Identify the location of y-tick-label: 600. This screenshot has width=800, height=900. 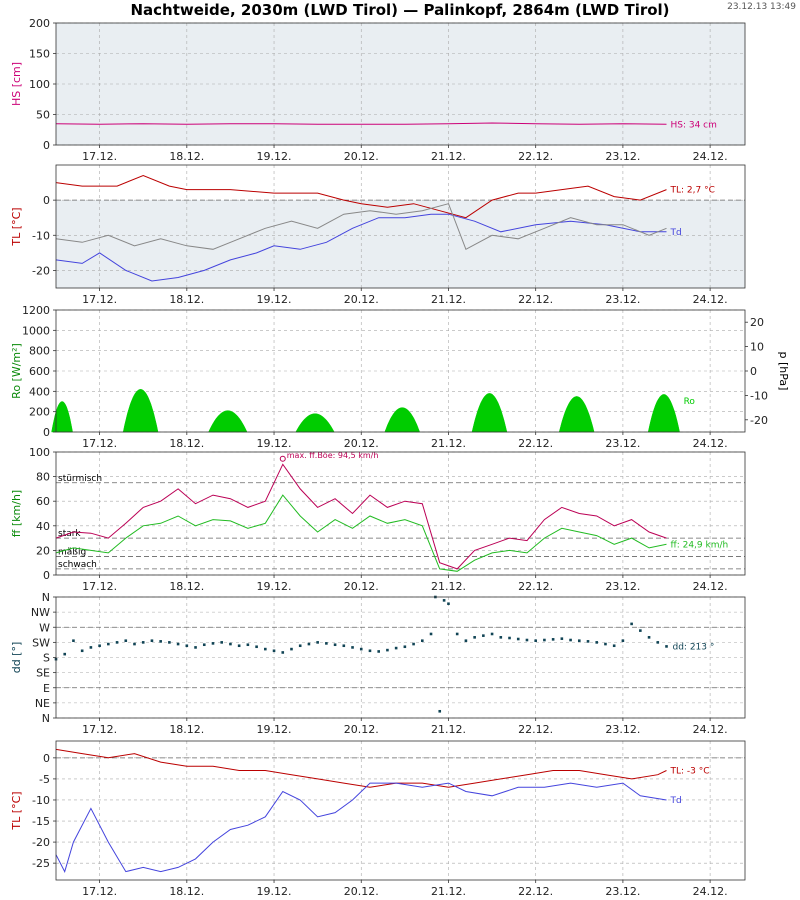
(39, 371).